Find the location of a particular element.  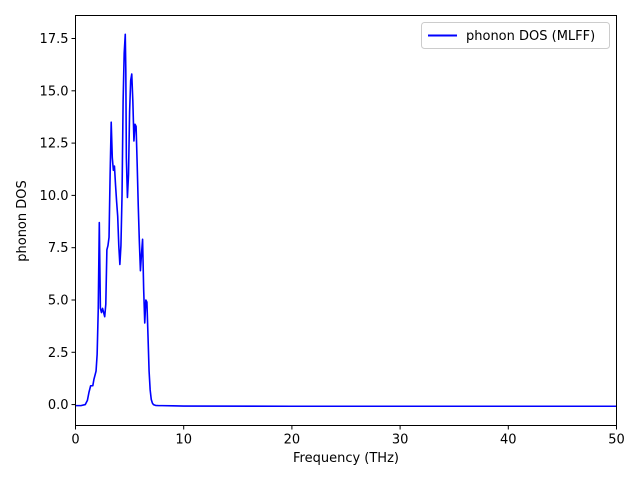

y-tick-label: 15.0 is located at coordinates (54, 91).